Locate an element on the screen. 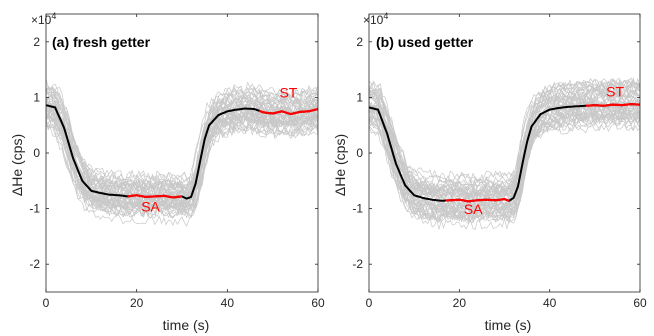 The width and height of the screenshot is (654, 336). y-axis-label-a: ΔHe (cps) is located at coordinates (17, 165).